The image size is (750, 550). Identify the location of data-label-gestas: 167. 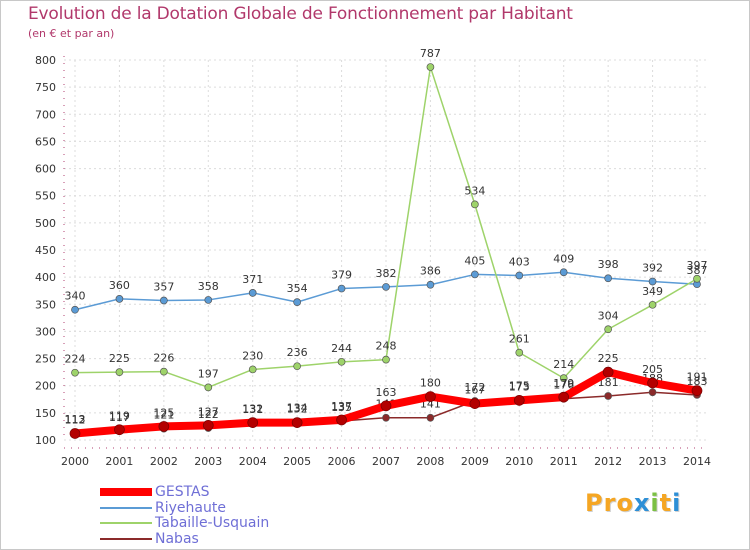
(474, 390).